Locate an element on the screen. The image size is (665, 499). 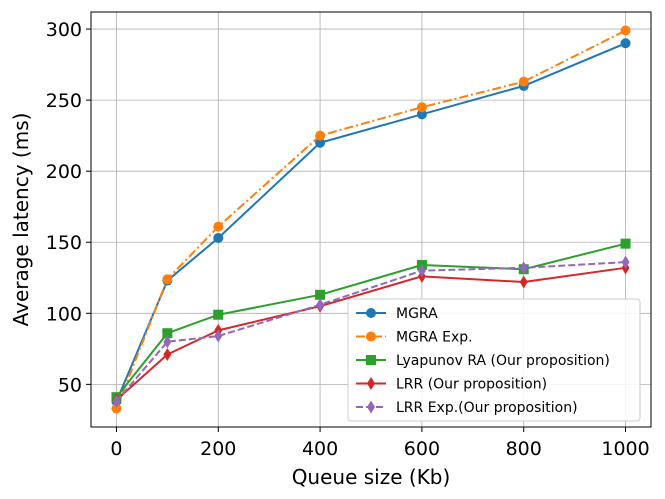
x-tick-label: 1000 is located at coordinates (625, 449).